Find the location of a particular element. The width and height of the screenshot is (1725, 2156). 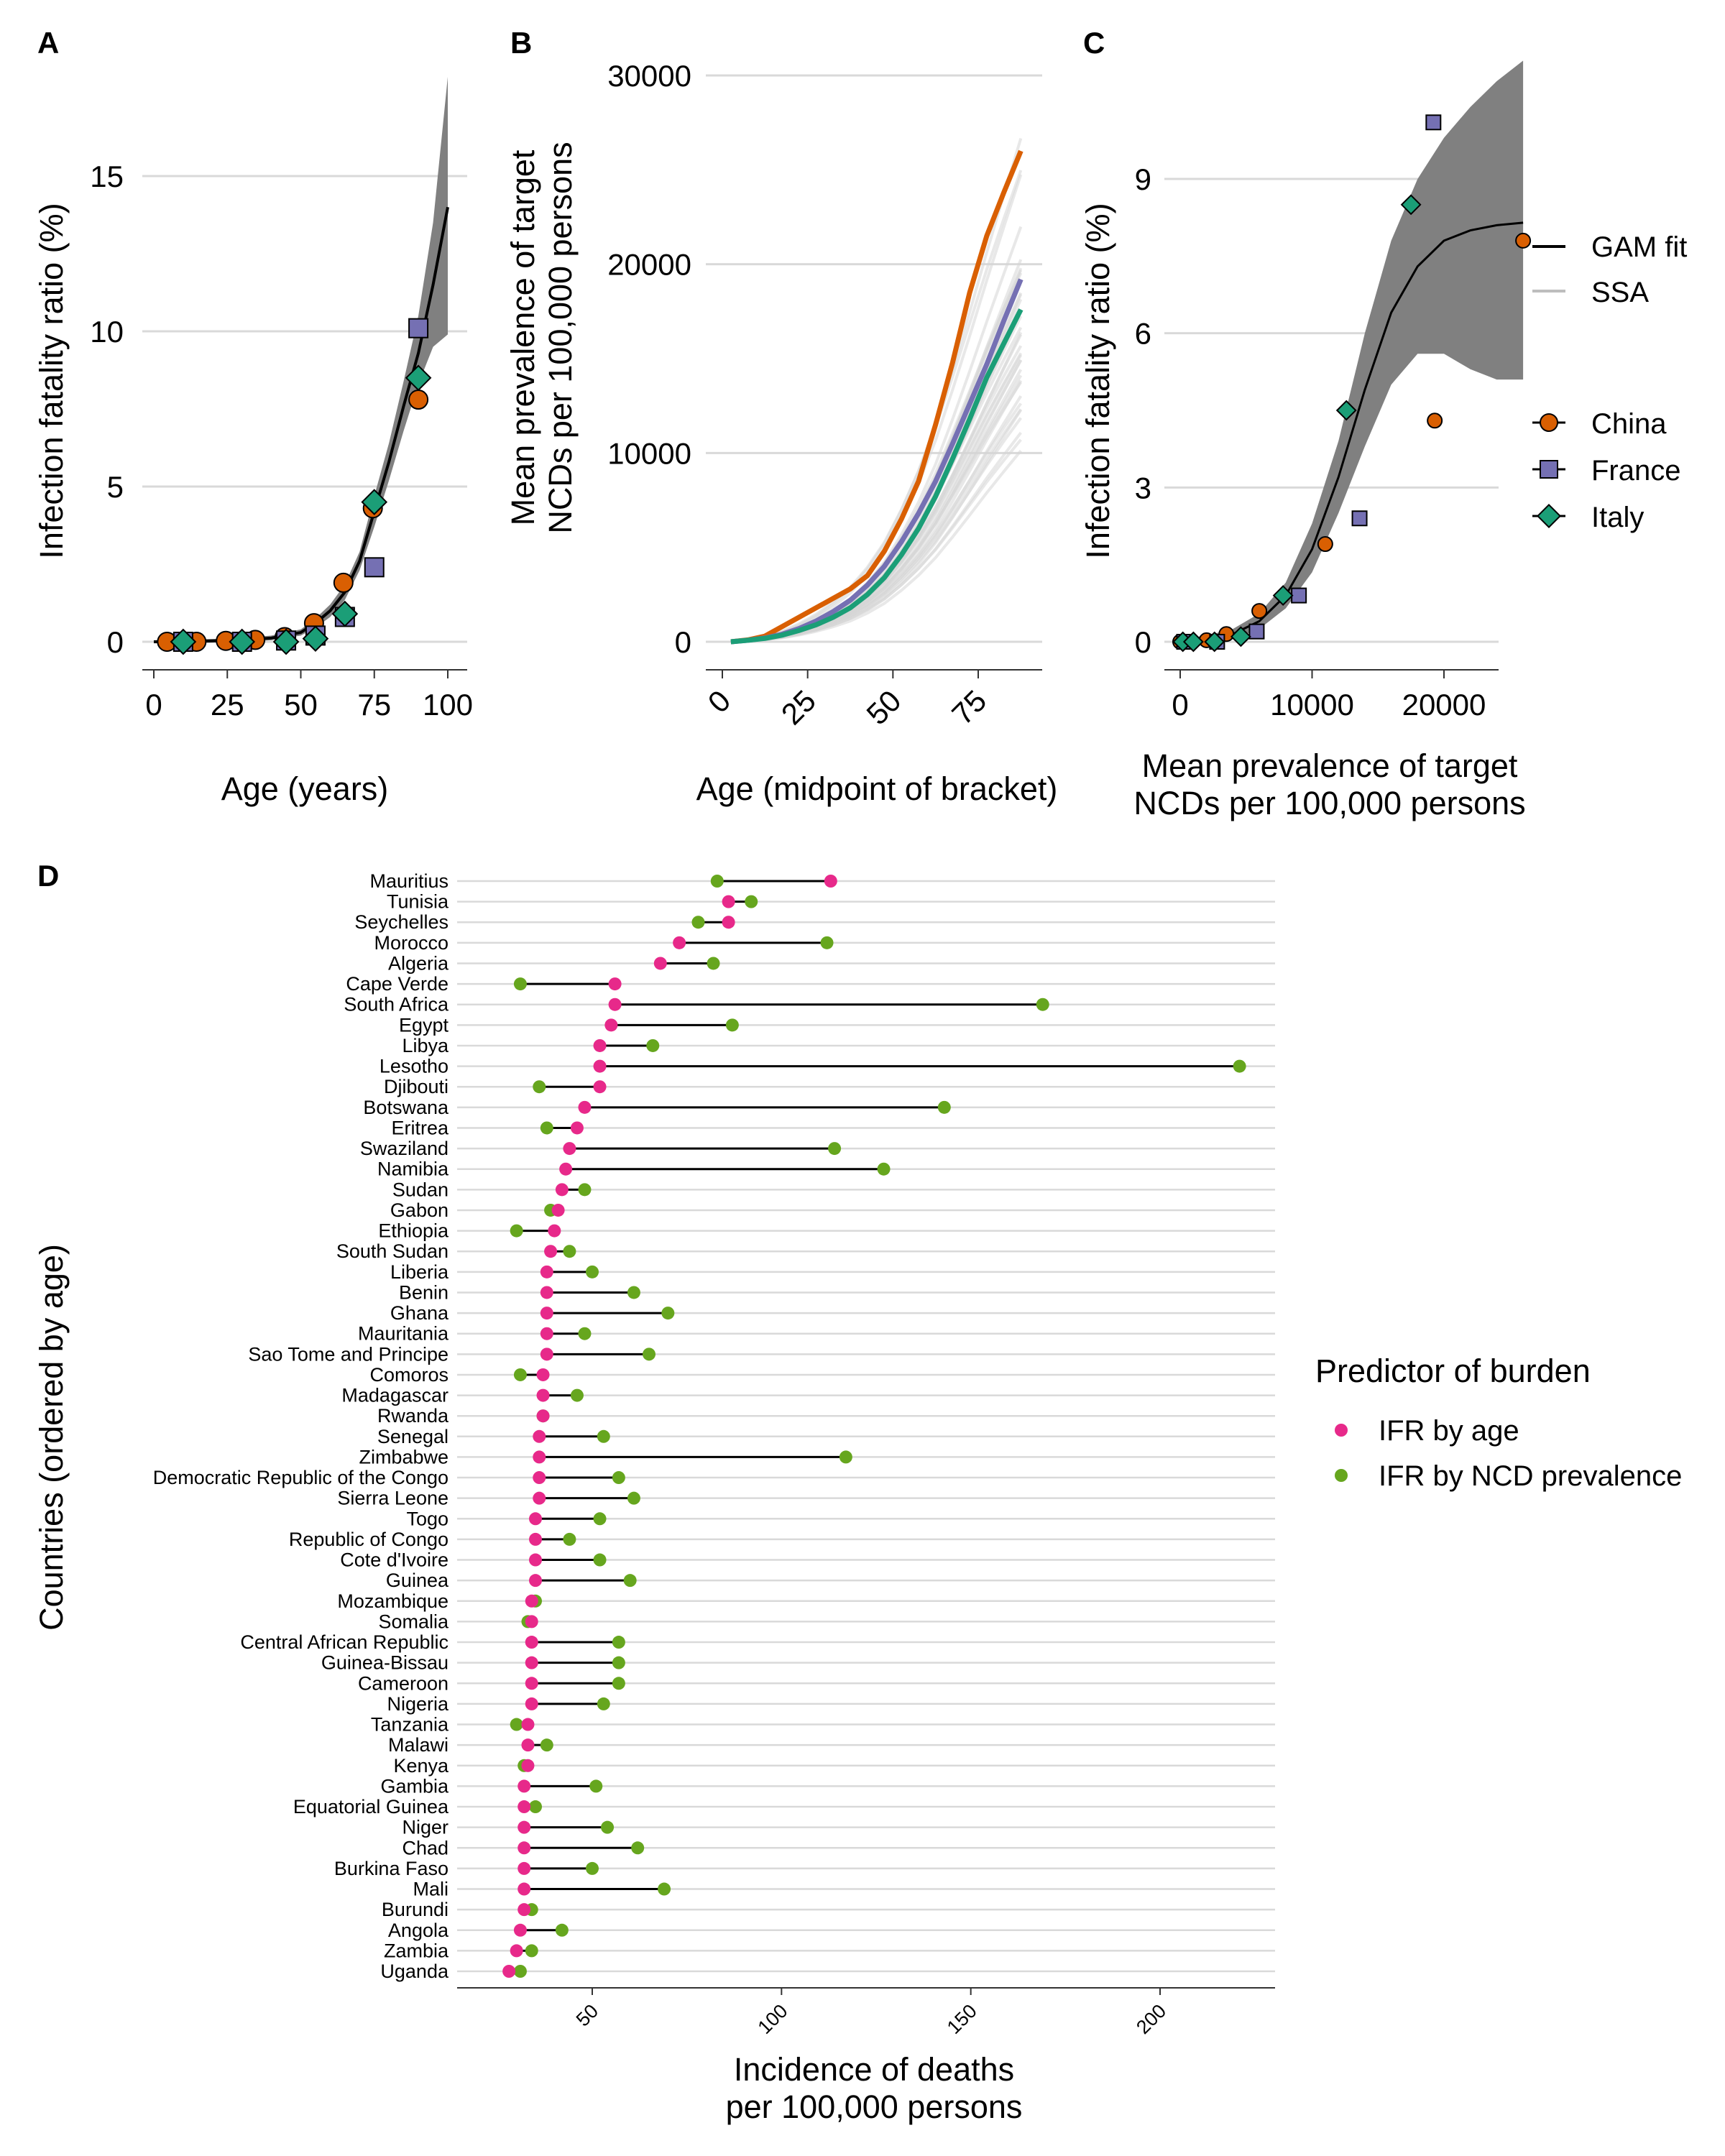

panel-d-row: Uganda is located at coordinates (453, 1971).